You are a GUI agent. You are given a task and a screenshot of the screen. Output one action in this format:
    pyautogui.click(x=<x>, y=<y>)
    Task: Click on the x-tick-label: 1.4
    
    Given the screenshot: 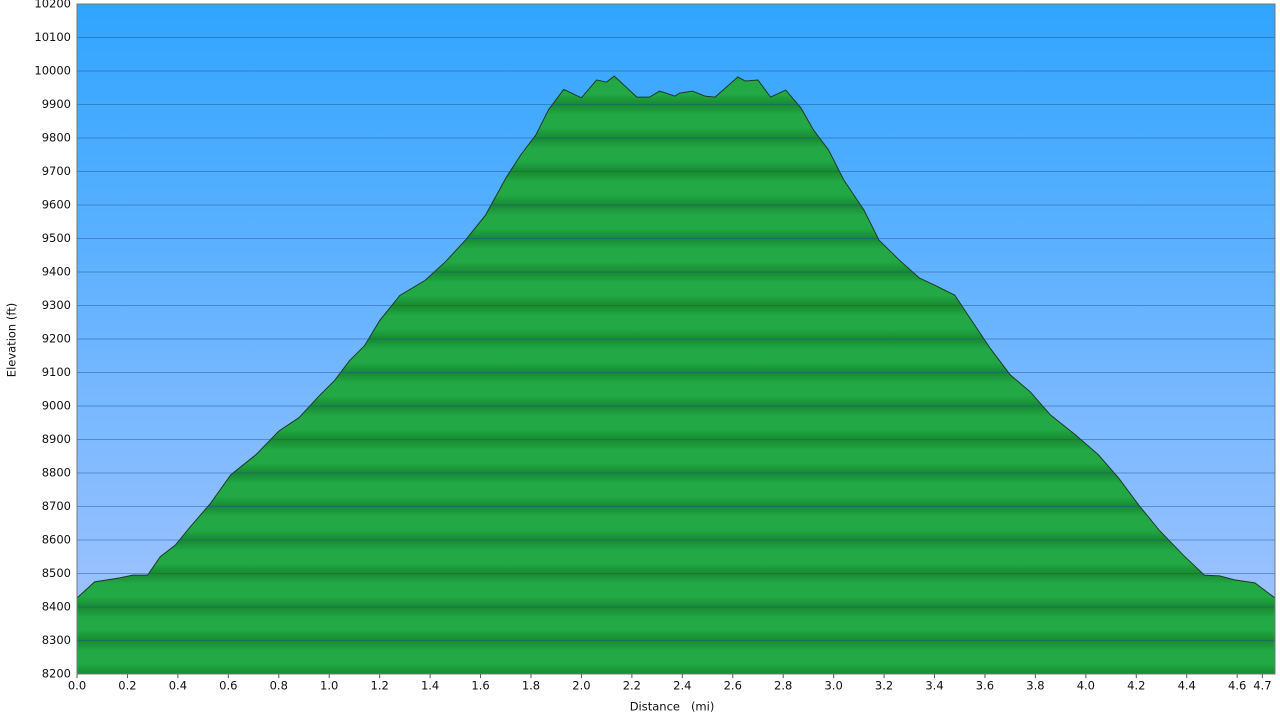 What is the action you would take?
    pyautogui.click(x=430, y=686)
    